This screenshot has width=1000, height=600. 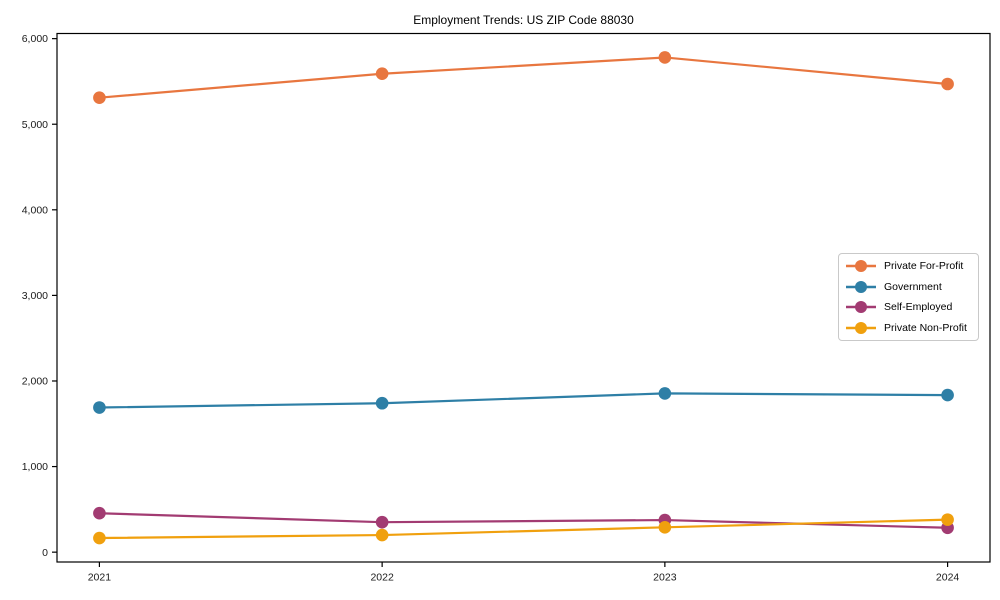 I want to click on data-point-government-2023, so click(x=665, y=393).